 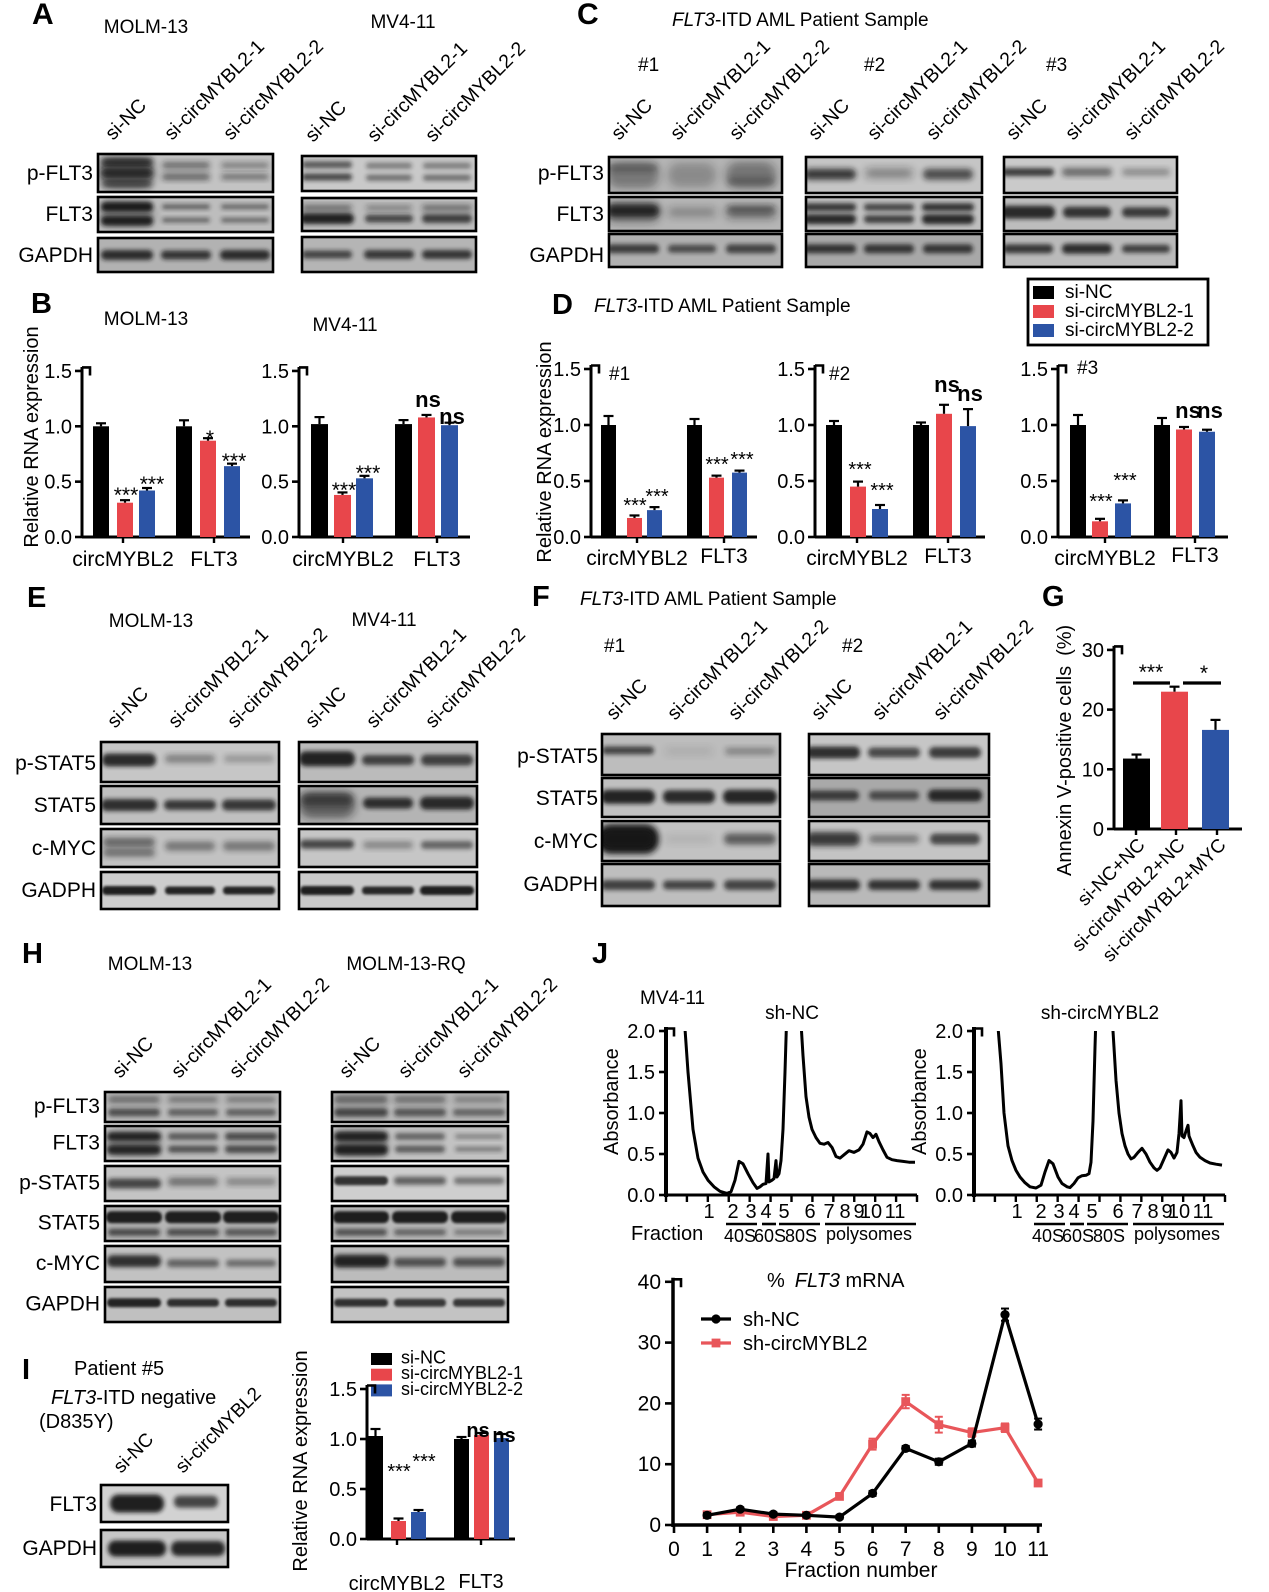 I want to click on svg-text: 0.0, so click(x=275, y=538).